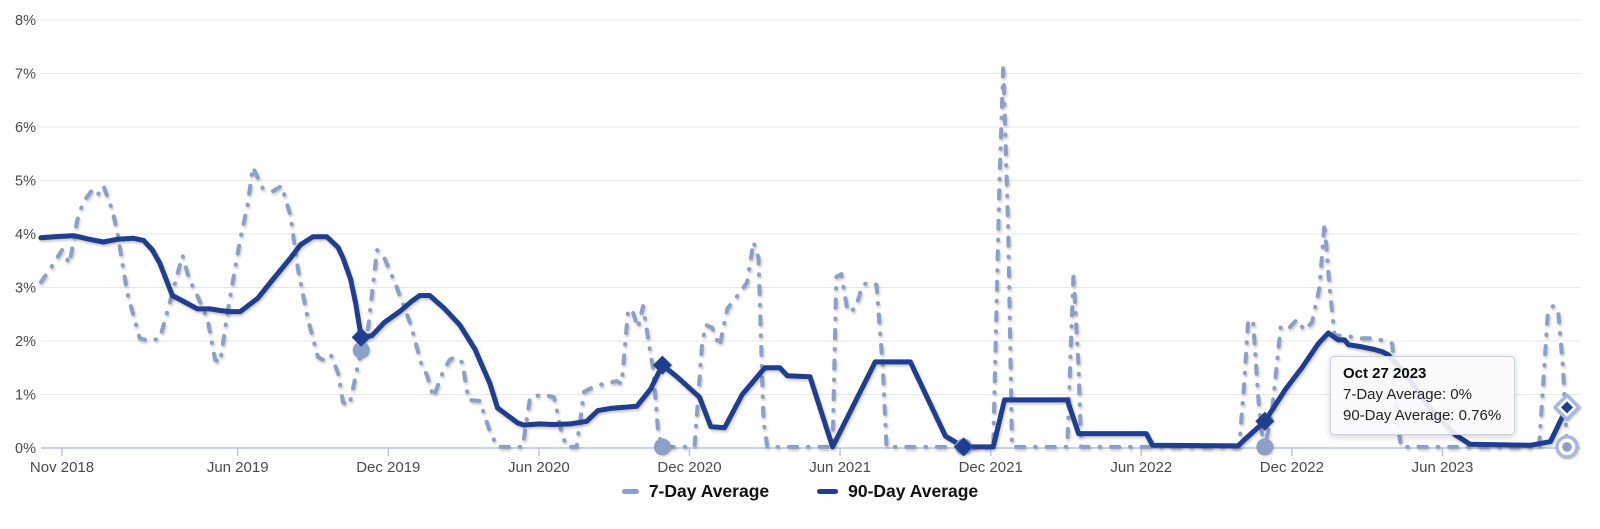 The width and height of the screenshot is (1600, 529). I want to click on y-axis-label: 8%, so click(25, 21).